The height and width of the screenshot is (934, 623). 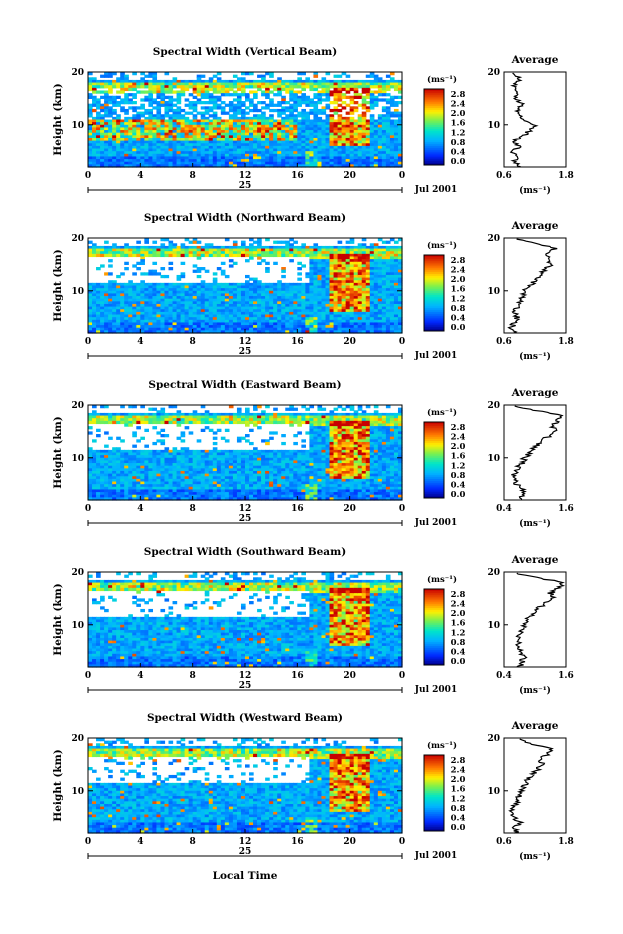 I want to click on x-tick-label: 20, so click(x=349, y=342).